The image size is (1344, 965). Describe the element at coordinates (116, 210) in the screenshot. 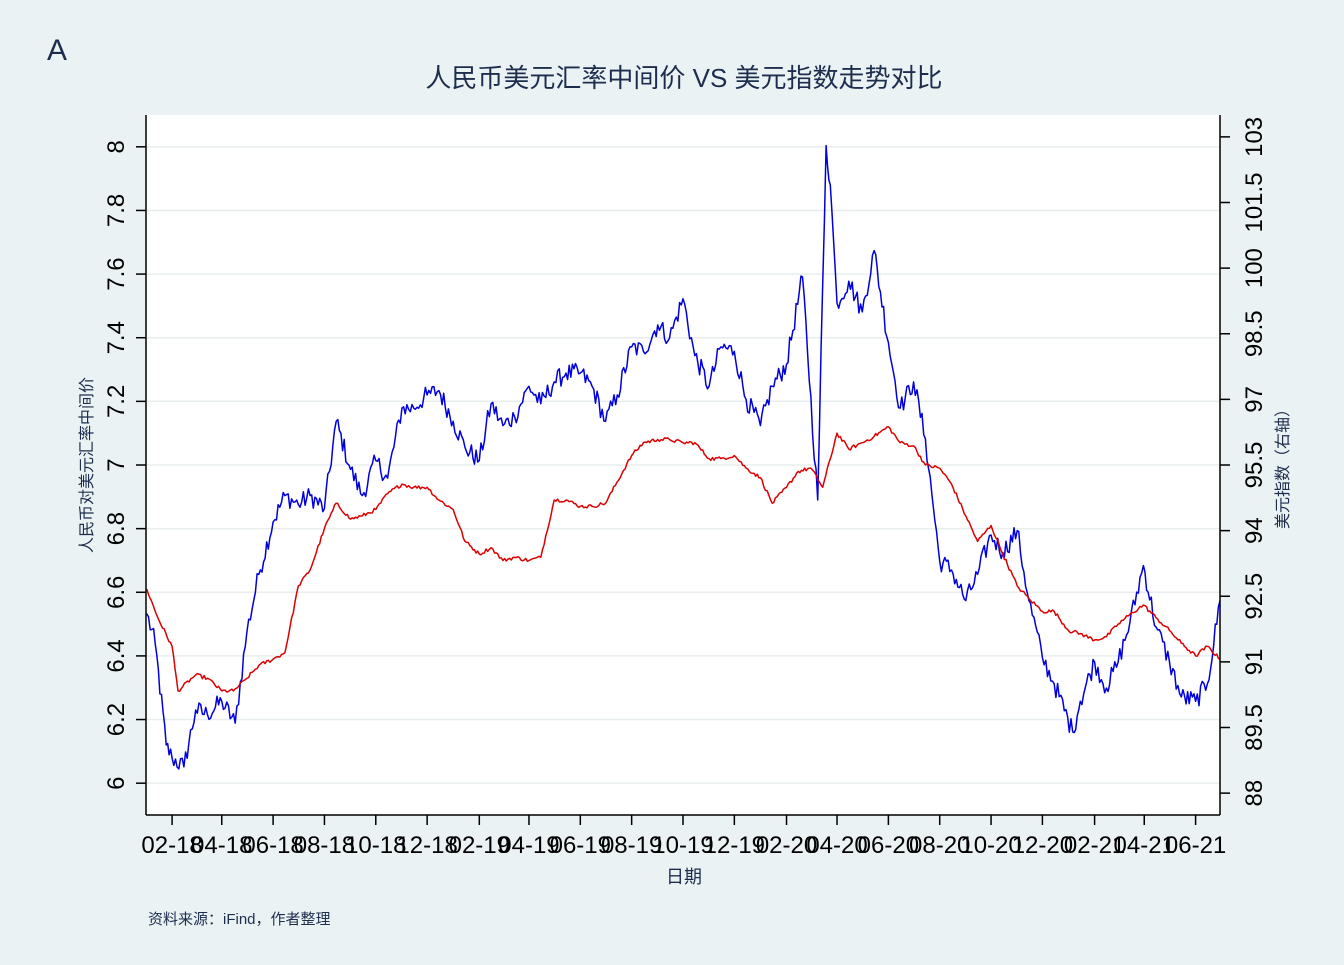

I see `y-left-tick-label: 7.8` at that location.